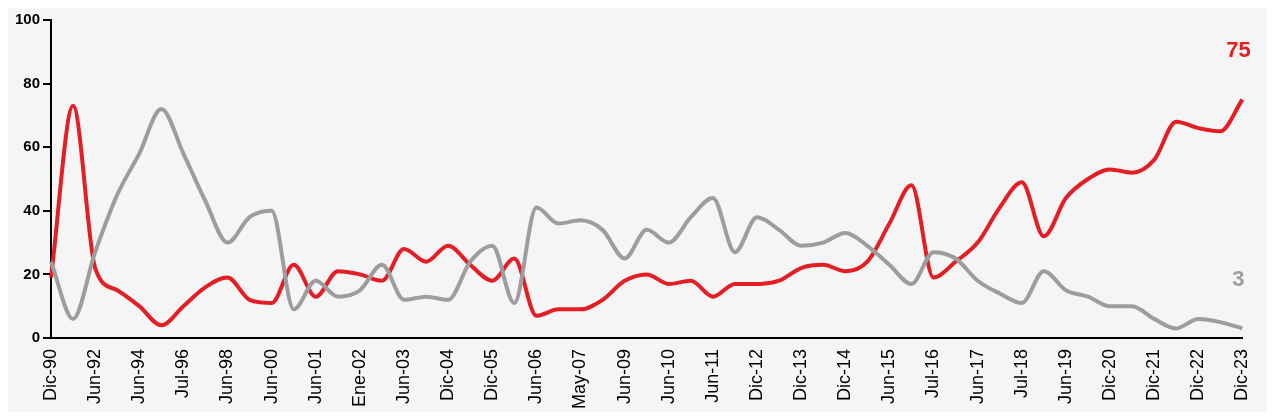 Image resolution: width=1275 pixels, height=420 pixels. Describe the element at coordinates (1241, 374) in the screenshot. I see `x-tick-label: Dic-23` at that location.